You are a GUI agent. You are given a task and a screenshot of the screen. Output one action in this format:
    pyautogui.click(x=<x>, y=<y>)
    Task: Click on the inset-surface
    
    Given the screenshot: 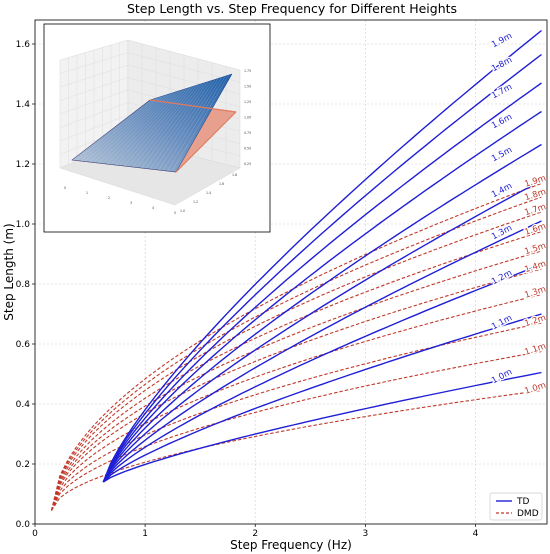 What is the action you would take?
    pyautogui.click(x=154, y=123)
    